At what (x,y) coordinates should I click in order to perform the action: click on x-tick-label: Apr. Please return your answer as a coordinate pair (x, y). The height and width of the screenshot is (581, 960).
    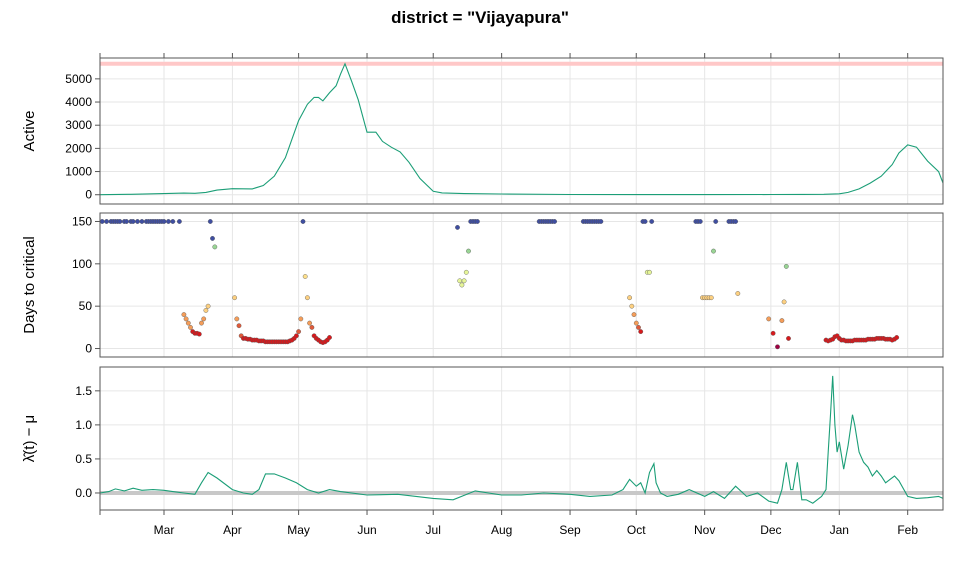
    Looking at the image, I should click on (232, 530).